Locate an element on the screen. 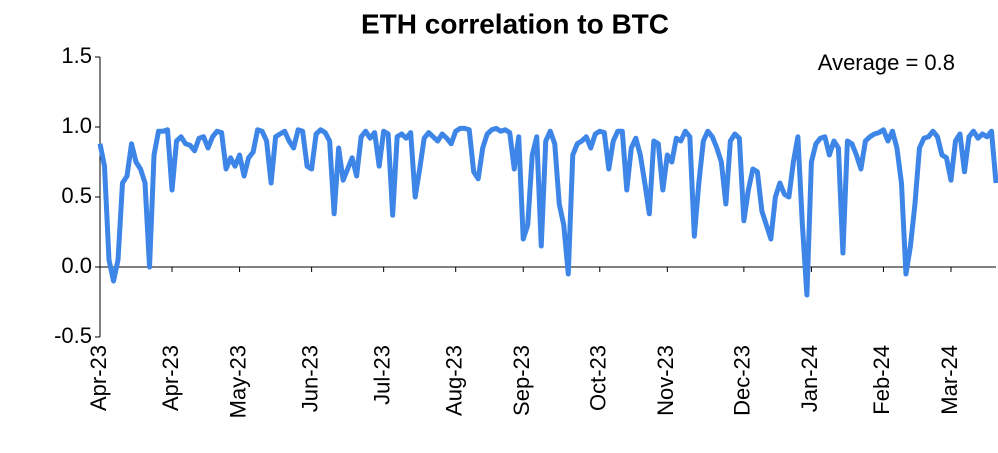  x-tick-label: Jul-23 is located at coordinates (381, 375).